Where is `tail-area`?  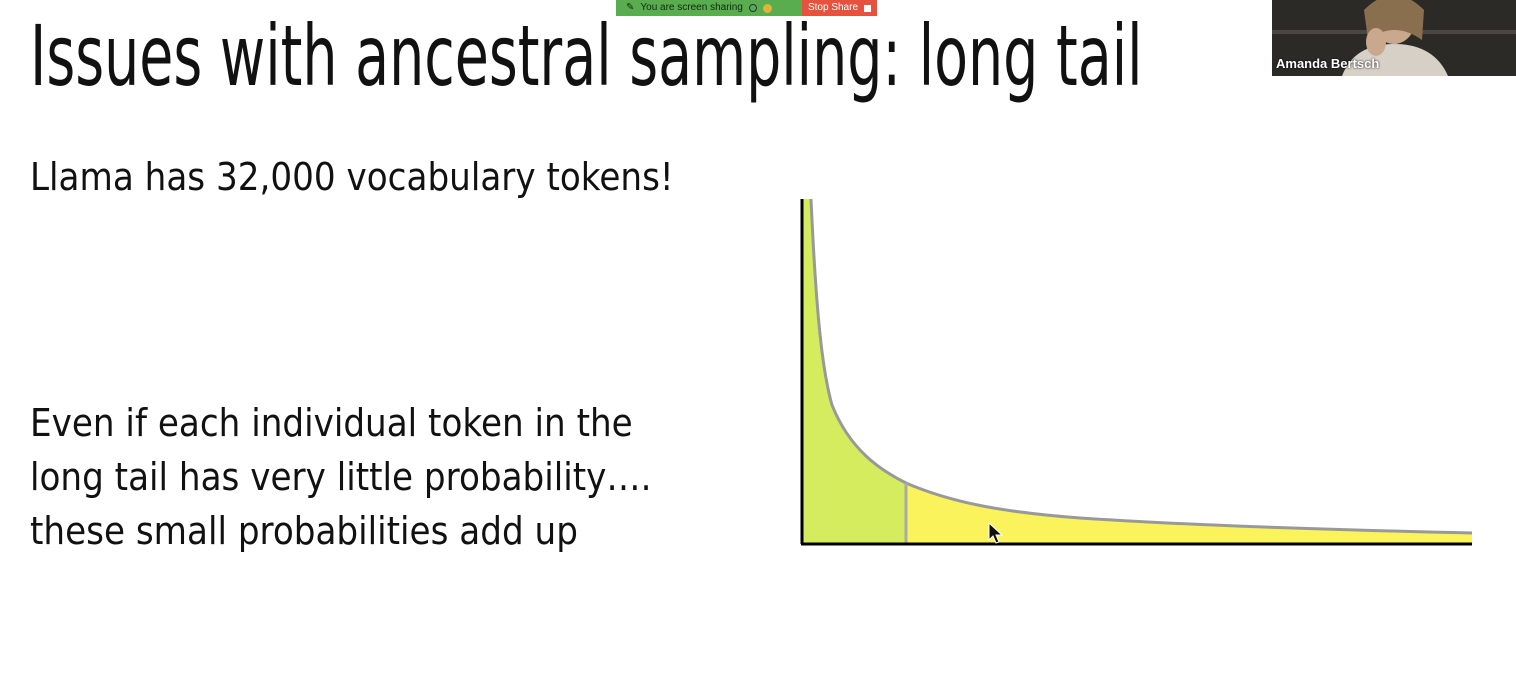
tail-area is located at coordinates (1189, 513).